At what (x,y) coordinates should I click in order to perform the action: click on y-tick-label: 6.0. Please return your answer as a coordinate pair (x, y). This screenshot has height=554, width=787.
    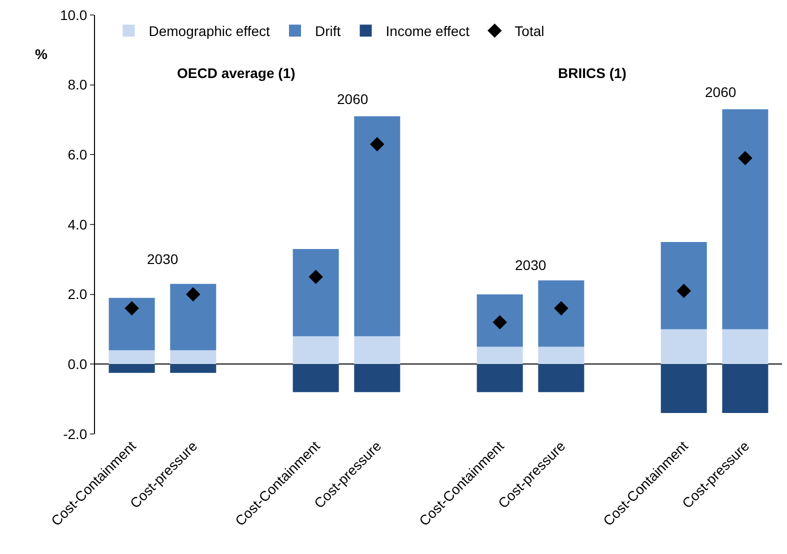
    Looking at the image, I should click on (78, 154).